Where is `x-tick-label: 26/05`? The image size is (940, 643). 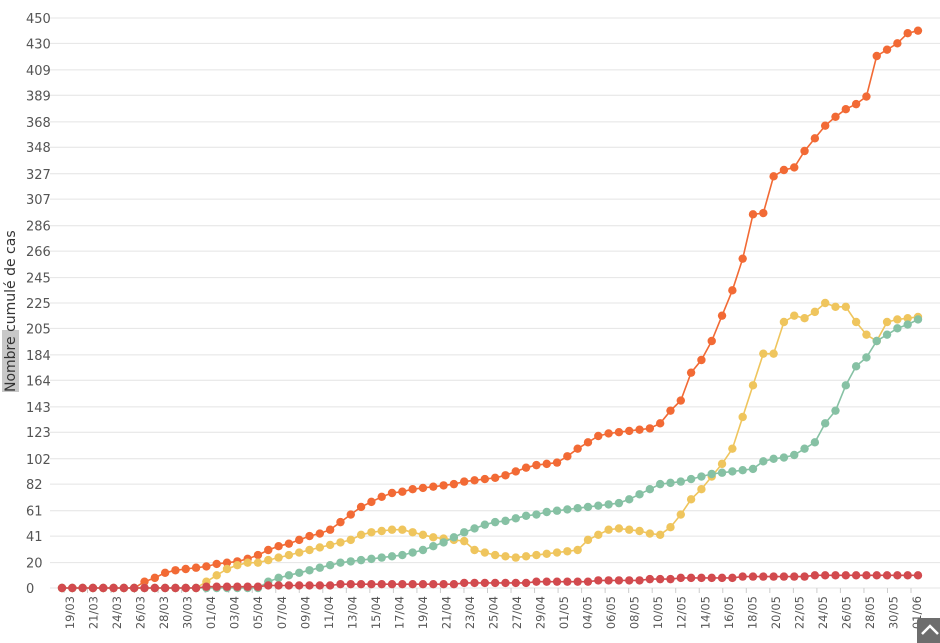
x-tick-label: 26/05 is located at coordinates (846, 612).